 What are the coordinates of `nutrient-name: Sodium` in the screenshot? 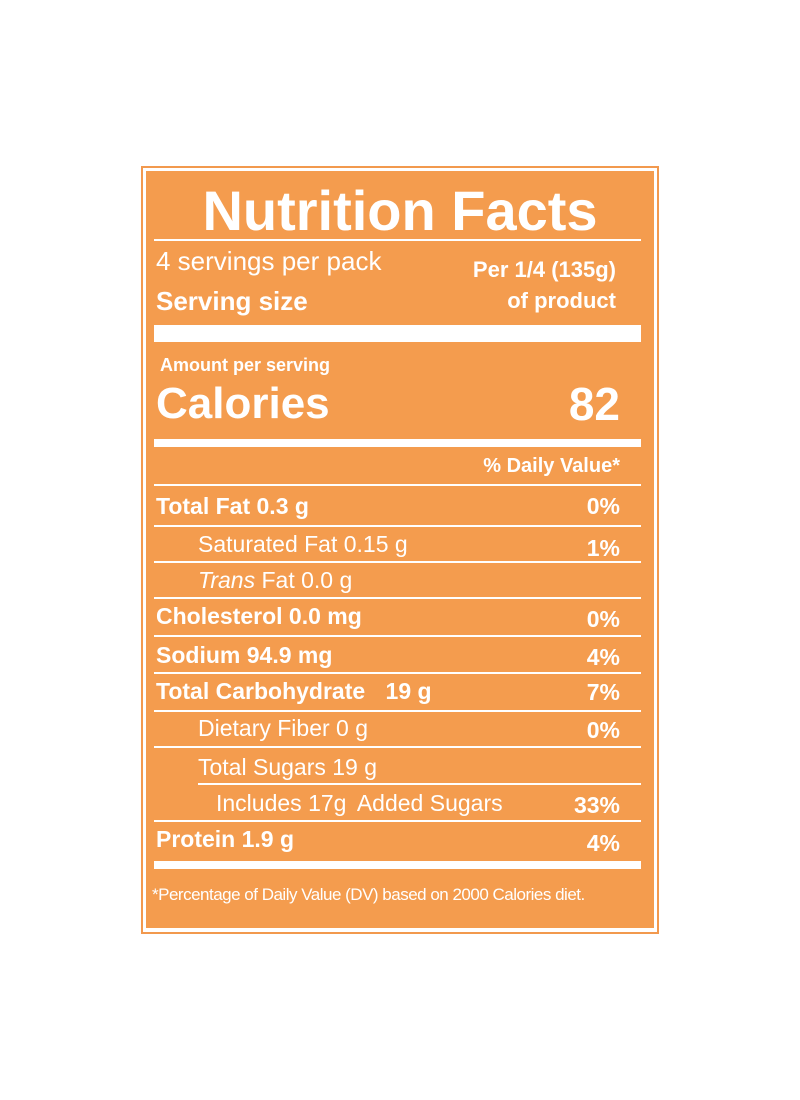 It's located at (198, 655).